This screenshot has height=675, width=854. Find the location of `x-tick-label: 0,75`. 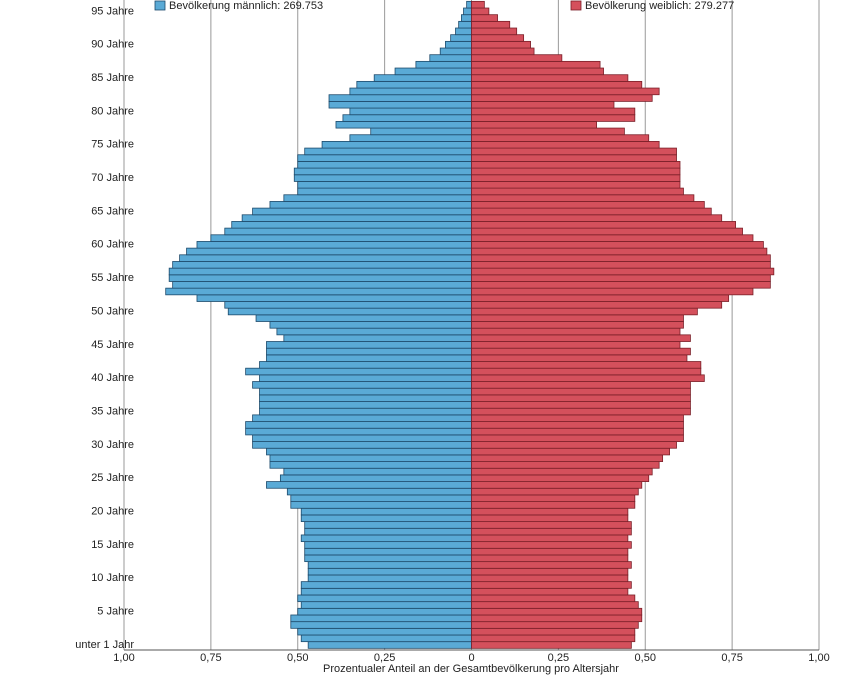

x-tick-label: 0,75 is located at coordinates (731, 658).